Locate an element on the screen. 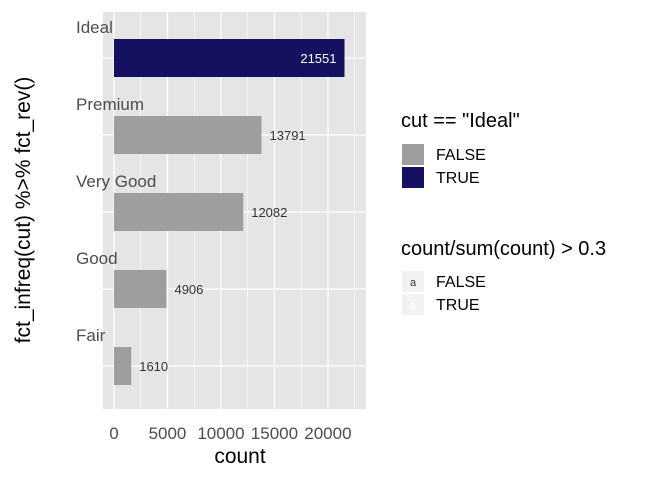 Image resolution: width=672 pixels, height=480 pixels. x-tick-label: 10000 is located at coordinates (220, 433).